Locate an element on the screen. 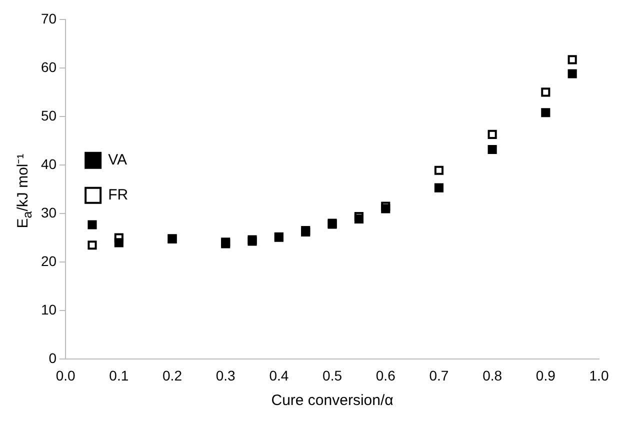 Image resolution: width=627 pixels, height=422 pixels. x-tick-label: 0.5 is located at coordinates (332, 375).